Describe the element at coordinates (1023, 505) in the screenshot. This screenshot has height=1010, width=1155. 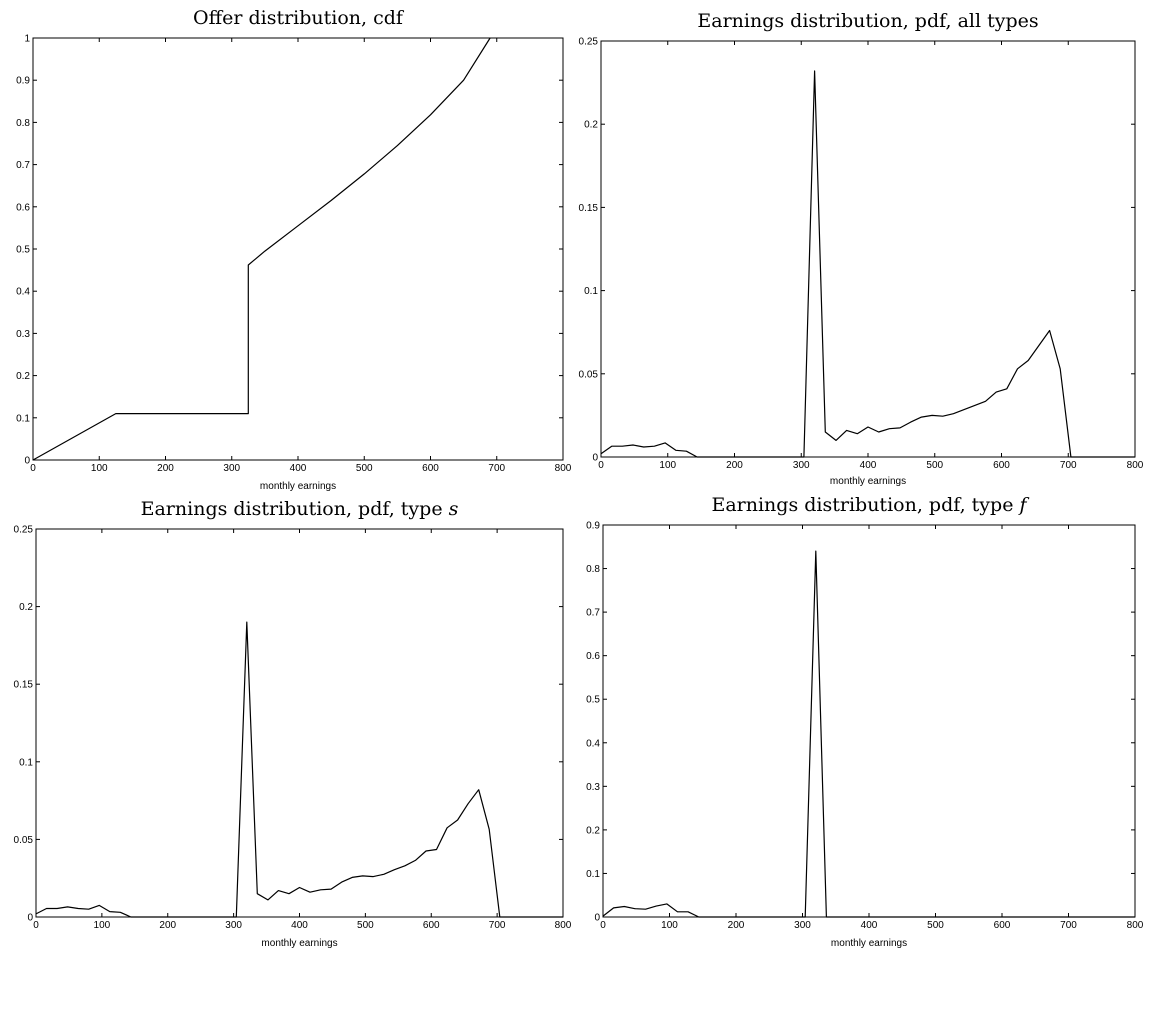
I see `chart-title-variable: f` at that location.